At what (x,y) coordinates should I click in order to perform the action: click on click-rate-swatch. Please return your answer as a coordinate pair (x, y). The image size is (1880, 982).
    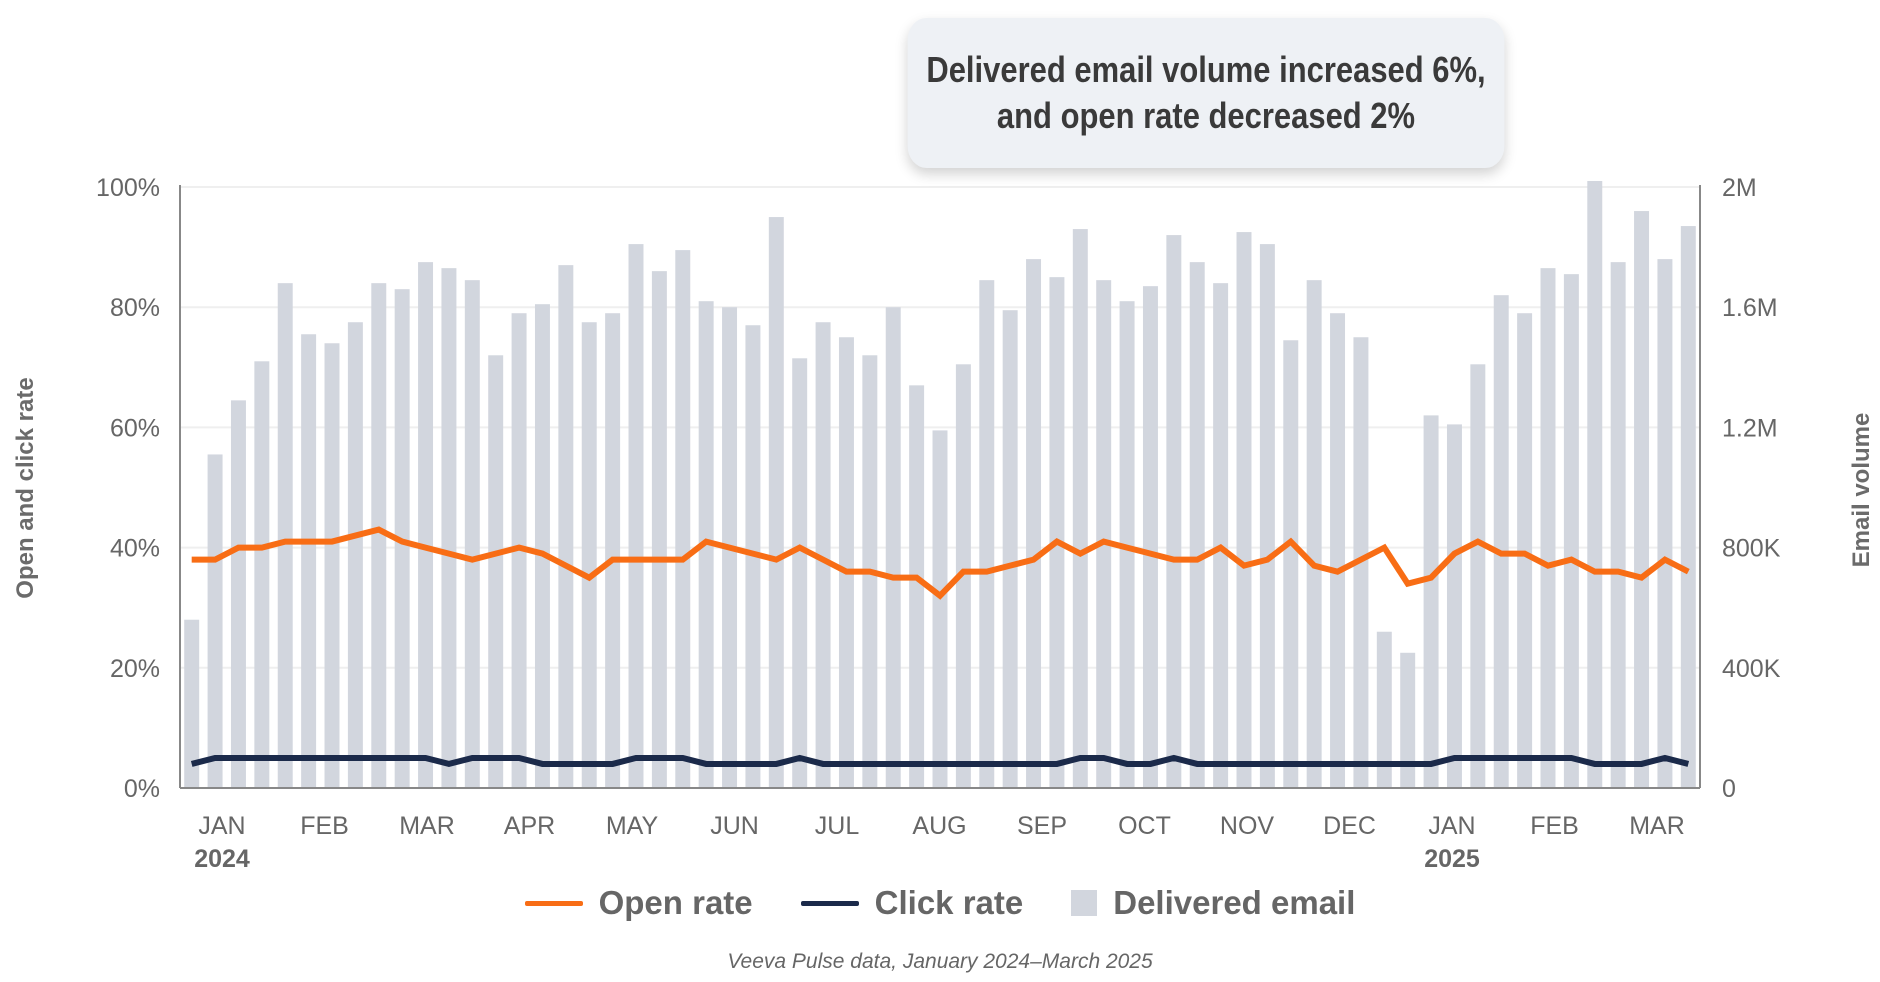
    Looking at the image, I should click on (829, 903).